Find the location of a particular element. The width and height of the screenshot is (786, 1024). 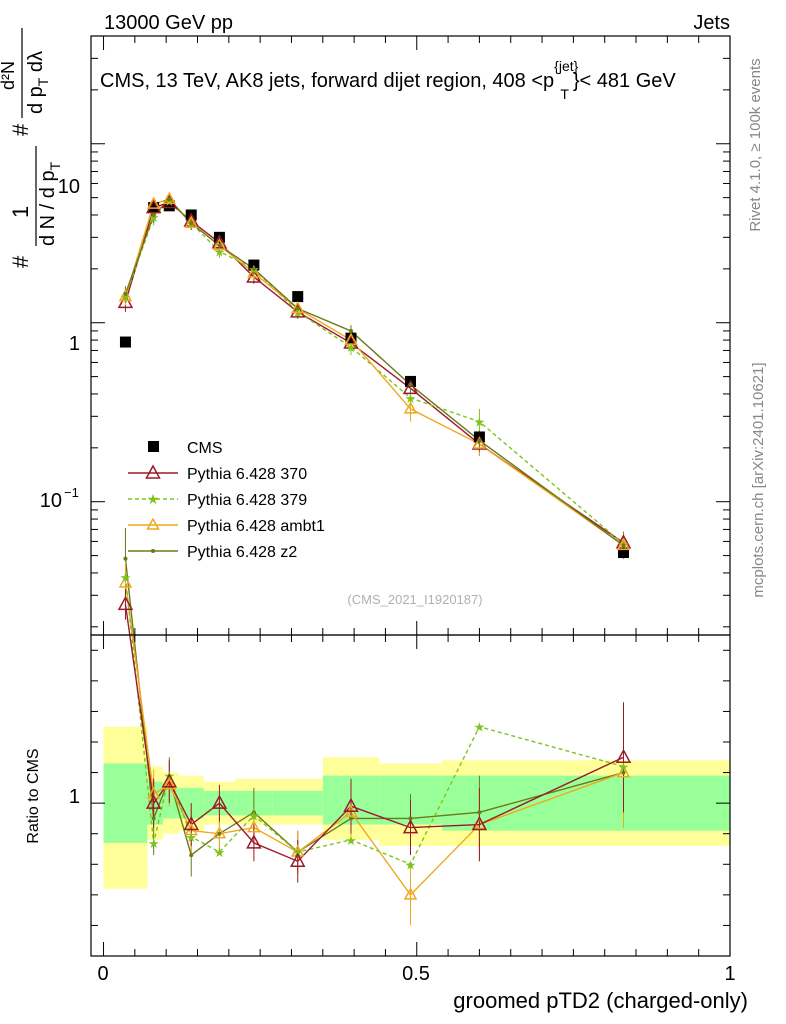

legend-entry-ambt1: Pythia 6.428 ambt1 is located at coordinates (226, 526).